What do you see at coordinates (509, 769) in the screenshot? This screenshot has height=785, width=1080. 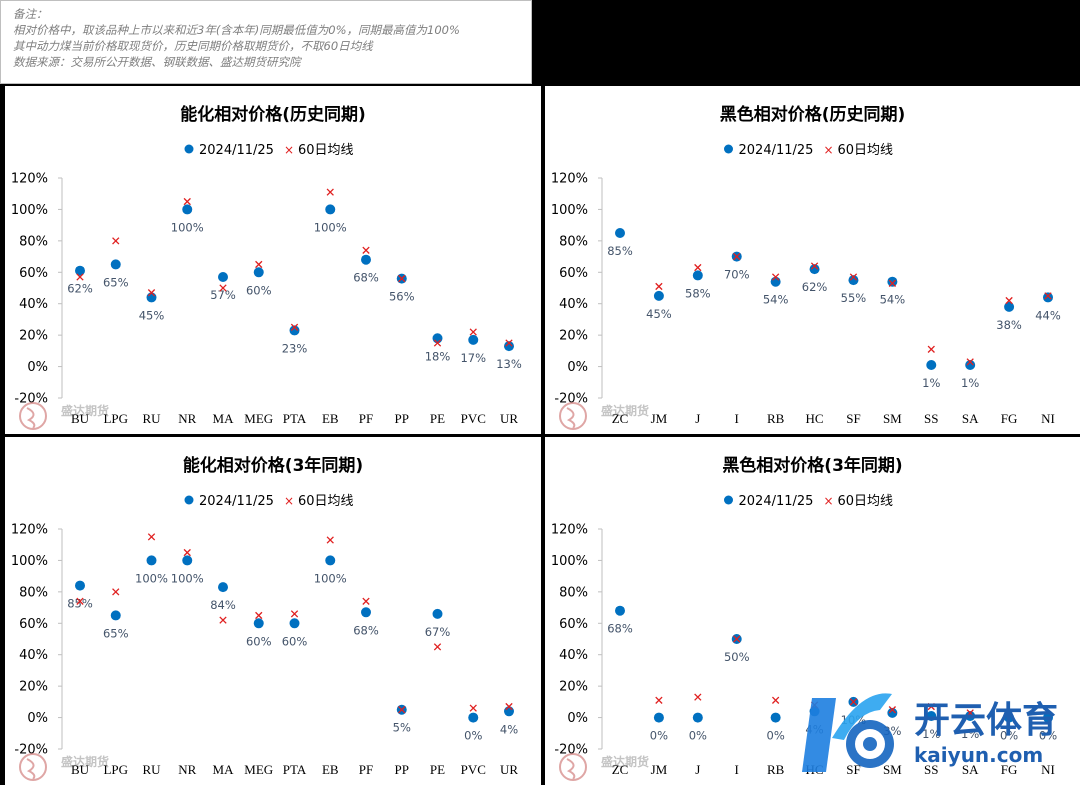 I see `x-tick-label: UR` at bounding box center [509, 769].